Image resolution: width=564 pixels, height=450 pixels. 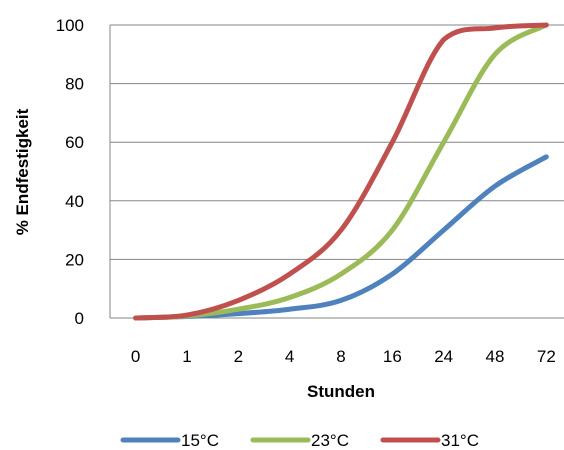 What do you see at coordinates (330, 440) in the screenshot?
I see `legend-label-23C: 23°C` at bounding box center [330, 440].